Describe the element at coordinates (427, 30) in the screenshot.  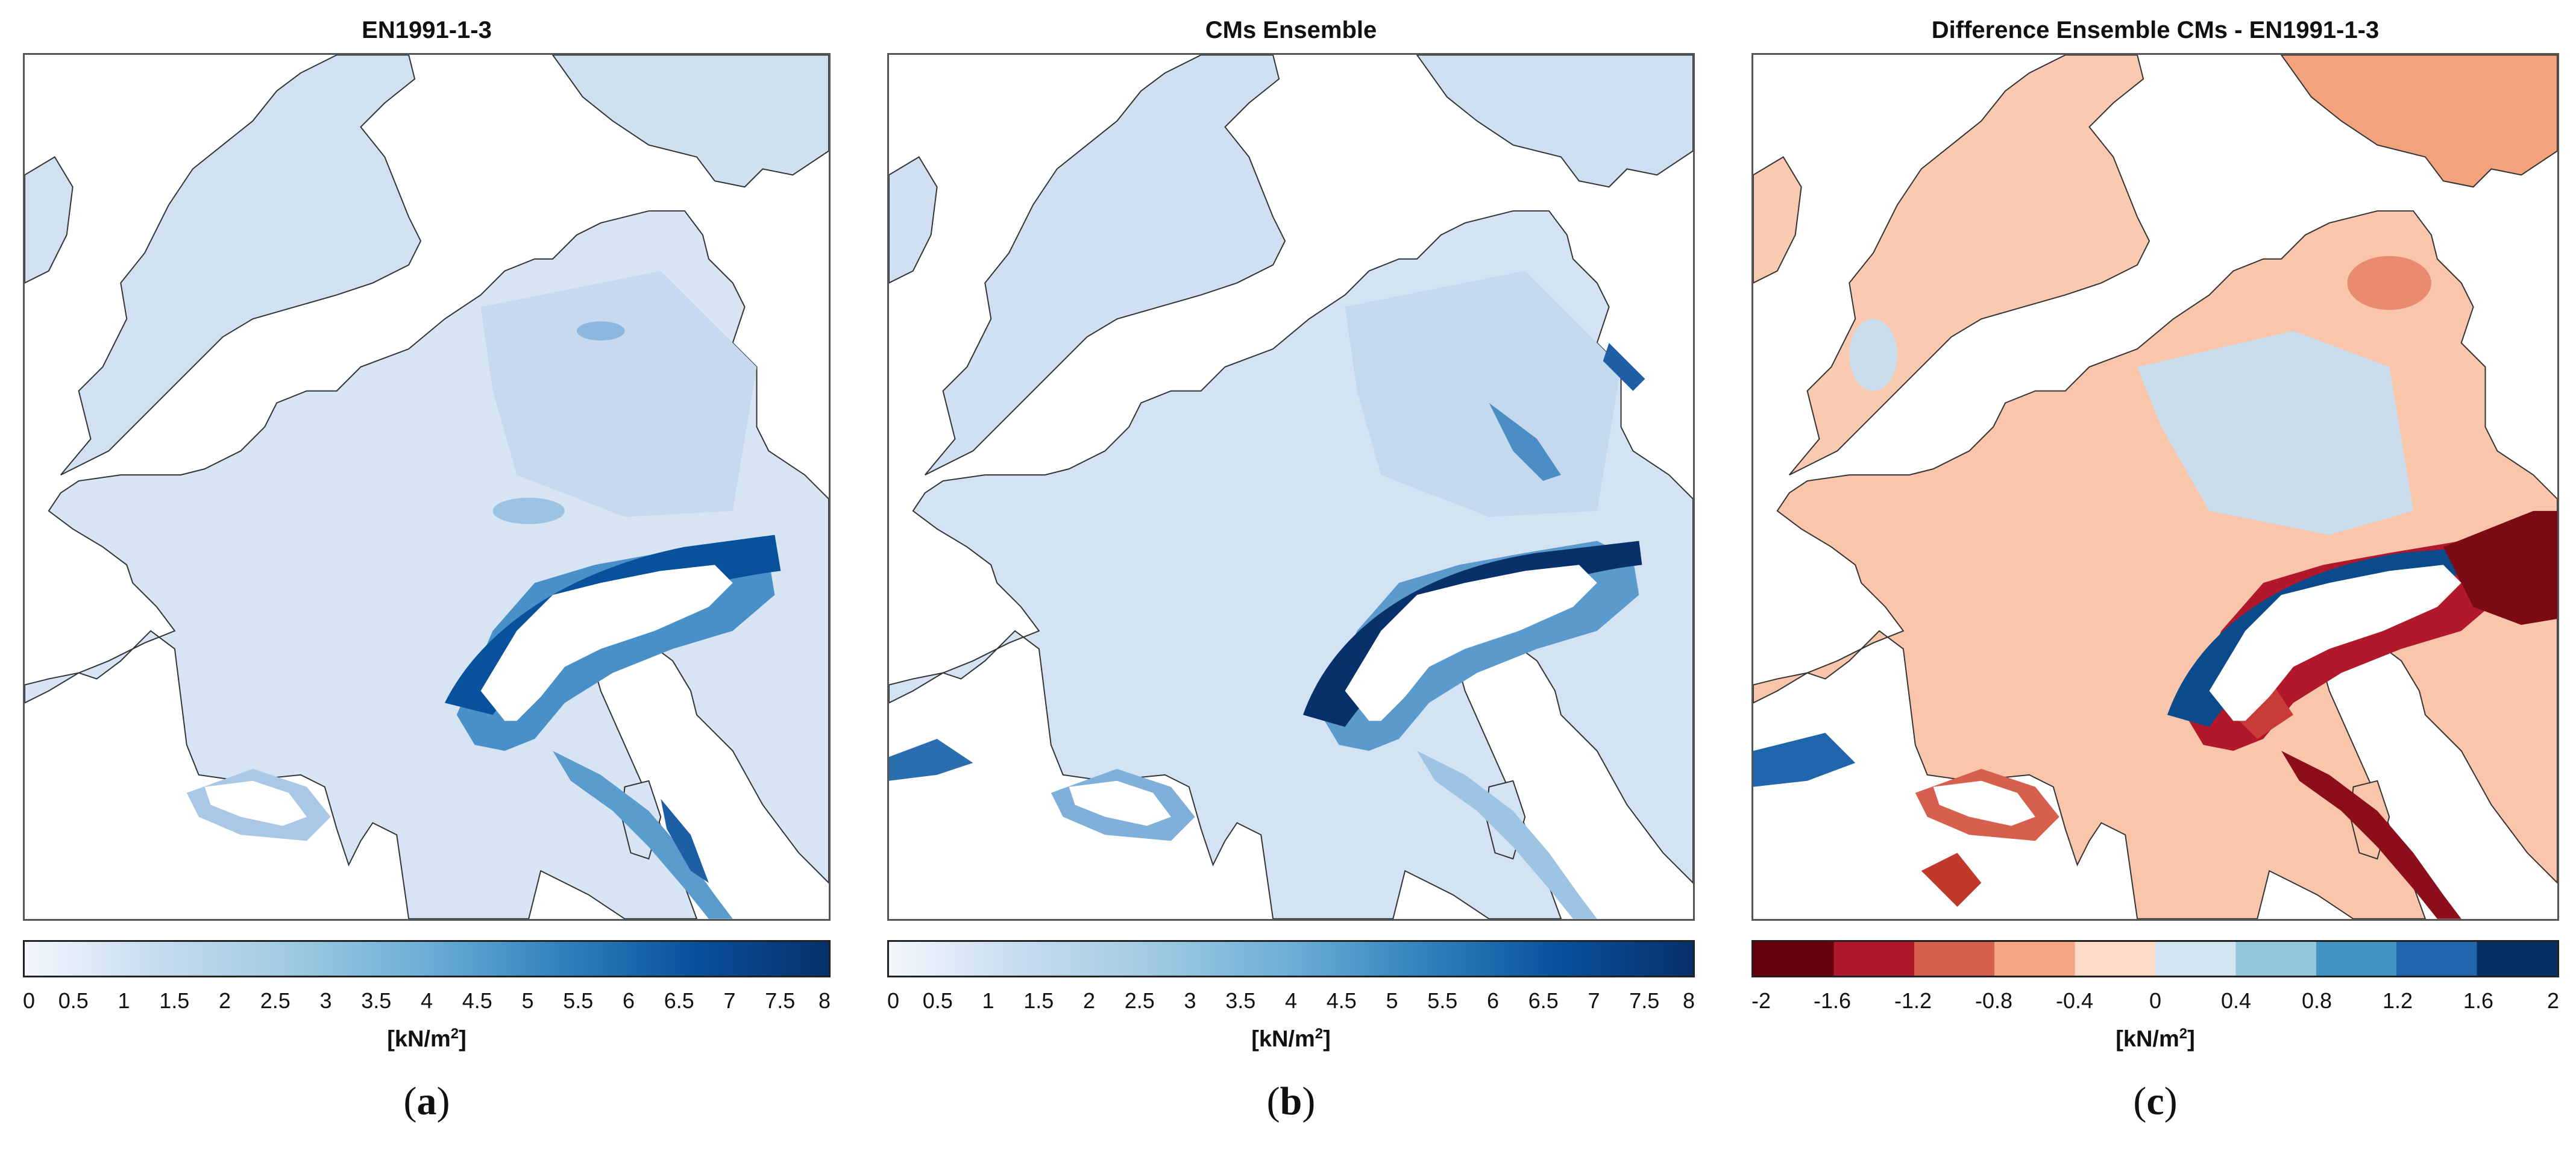
I see `panel-title: EN1991-1-3` at that location.